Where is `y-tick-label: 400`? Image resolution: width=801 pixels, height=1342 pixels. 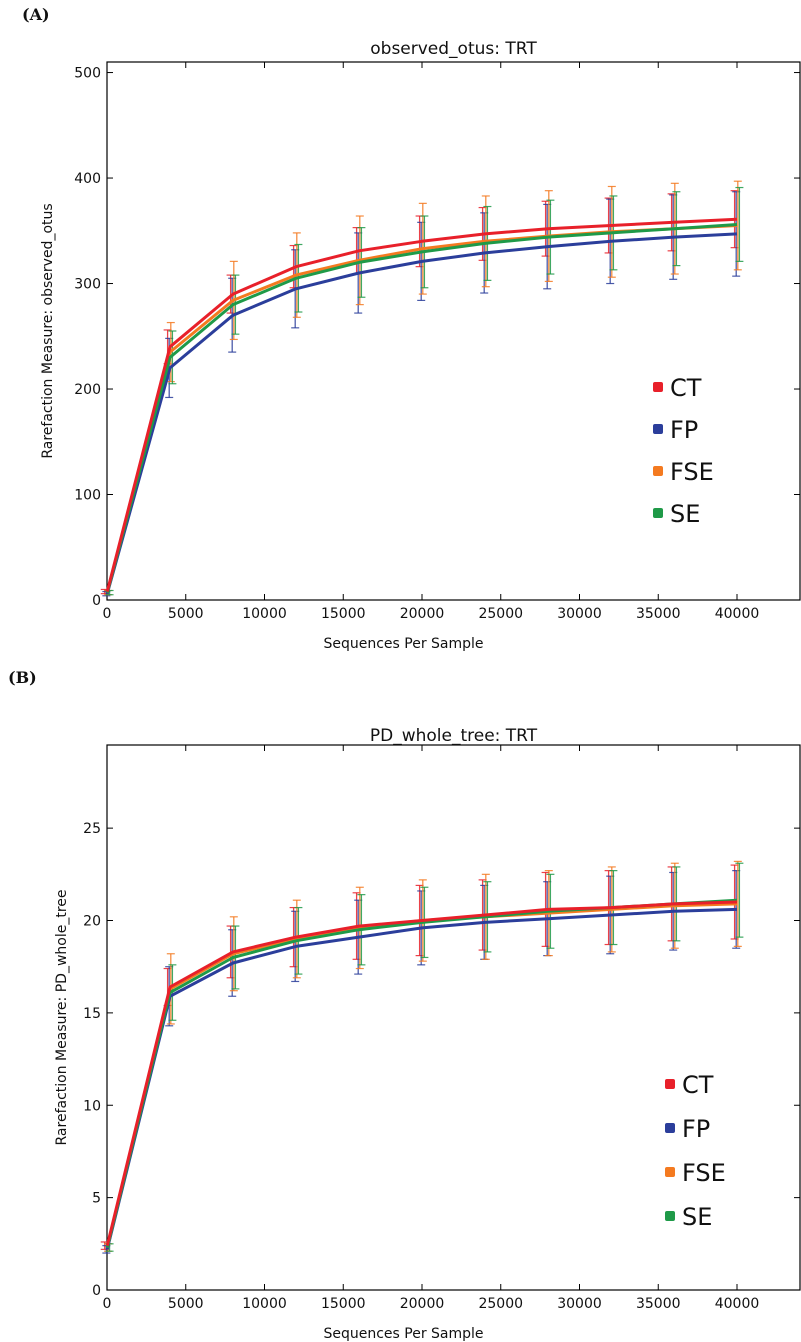 y-tick-label: 400 is located at coordinates (87, 179).